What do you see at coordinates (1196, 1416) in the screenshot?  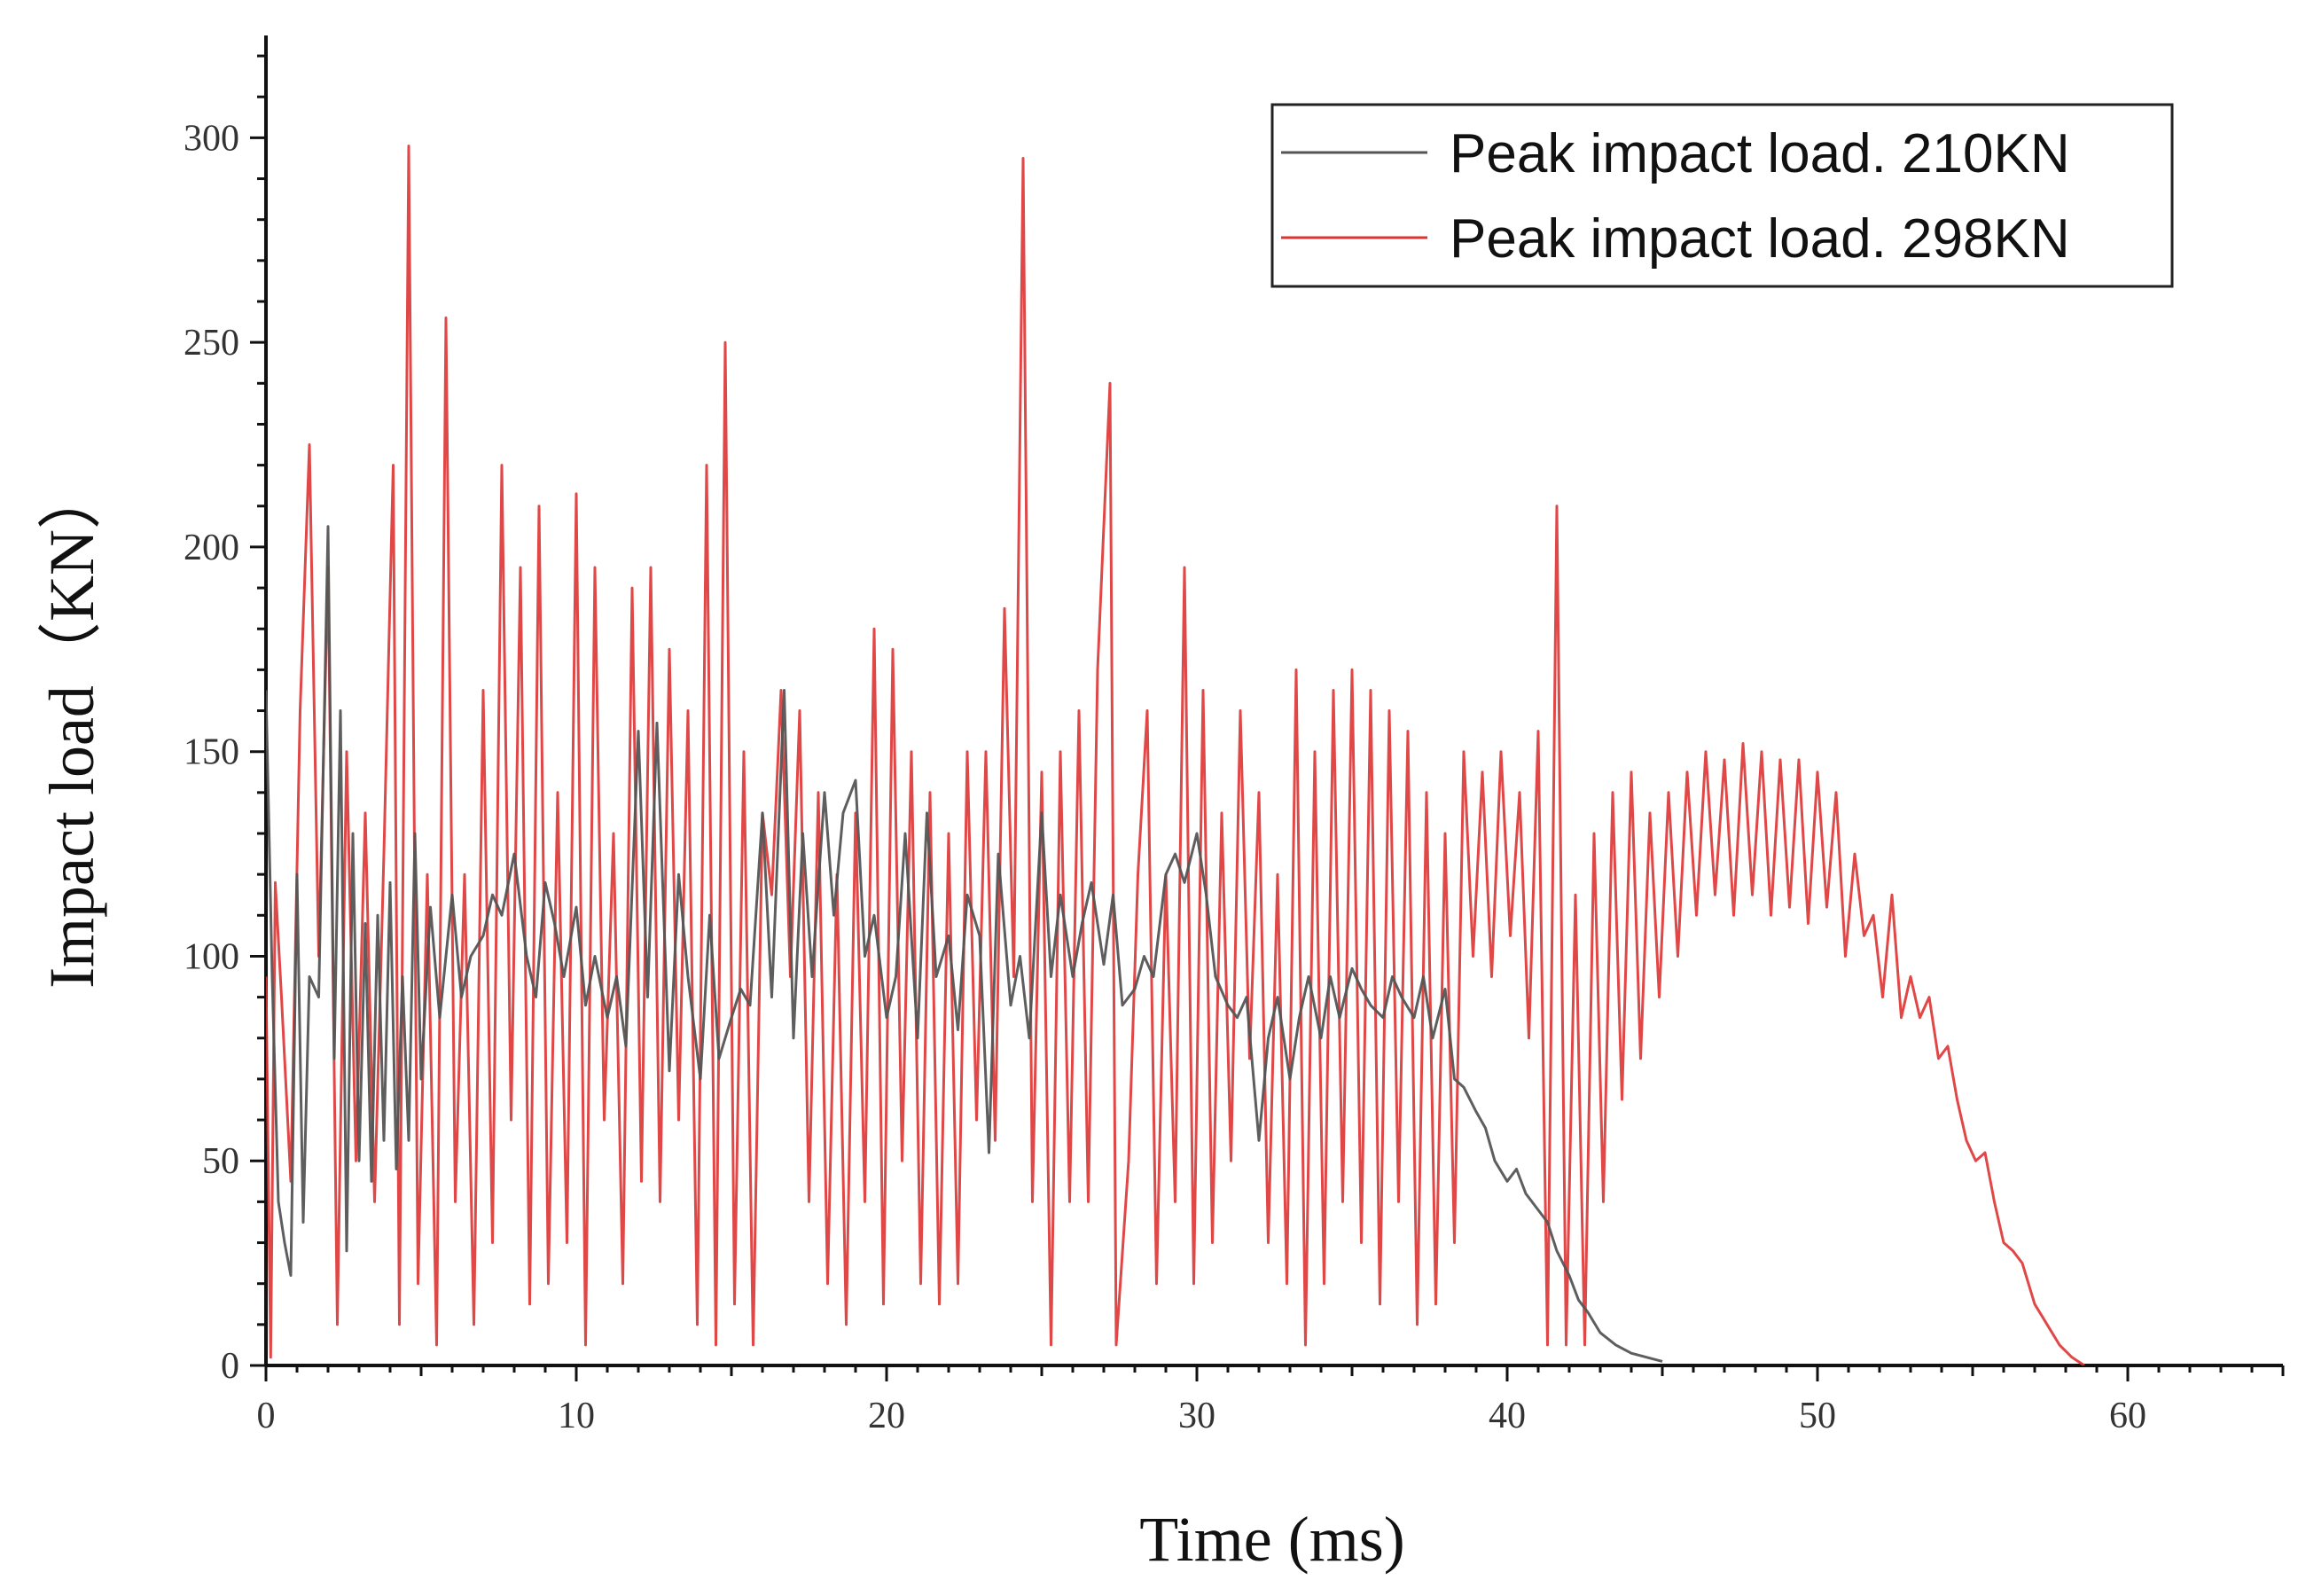 I see `x-tick-label: 30` at bounding box center [1196, 1416].